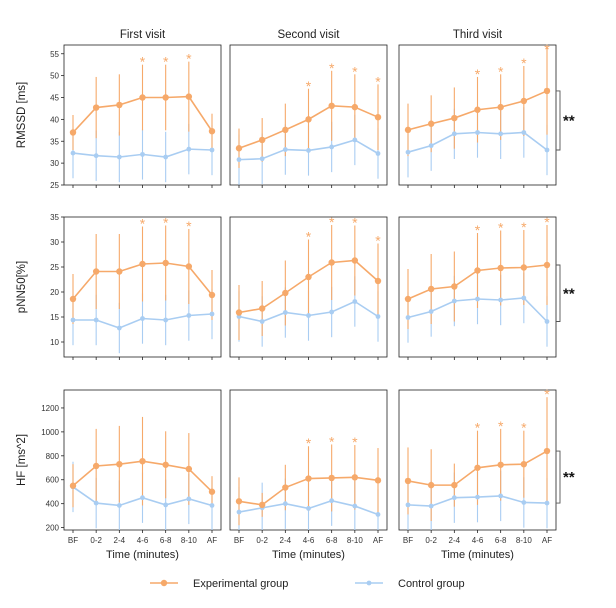 The height and width of the screenshot is (608, 616). Describe the element at coordinates (73, 540) in the screenshot. I see `x-tick-label: BF` at that location.